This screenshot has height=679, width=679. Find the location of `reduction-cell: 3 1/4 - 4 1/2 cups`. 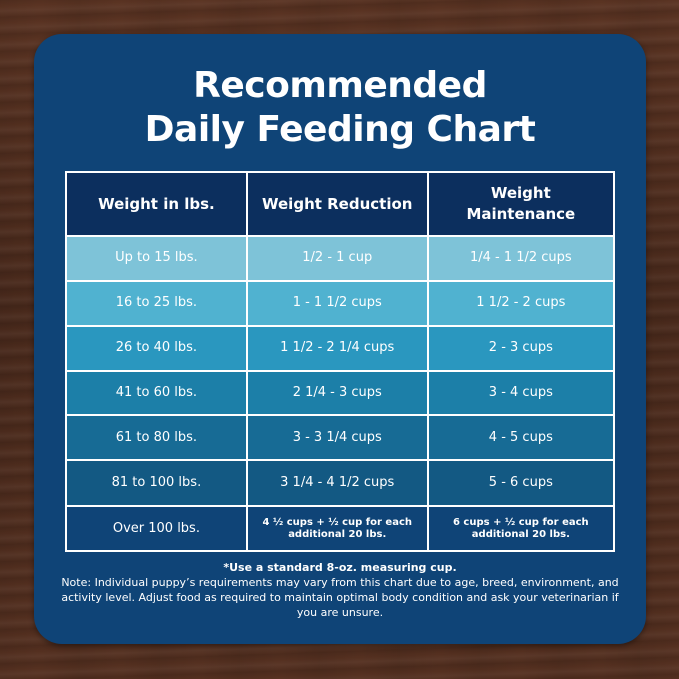

reduction-cell: 3 1/4 - 4 1/2 cups is located at coordinates (337, 483).